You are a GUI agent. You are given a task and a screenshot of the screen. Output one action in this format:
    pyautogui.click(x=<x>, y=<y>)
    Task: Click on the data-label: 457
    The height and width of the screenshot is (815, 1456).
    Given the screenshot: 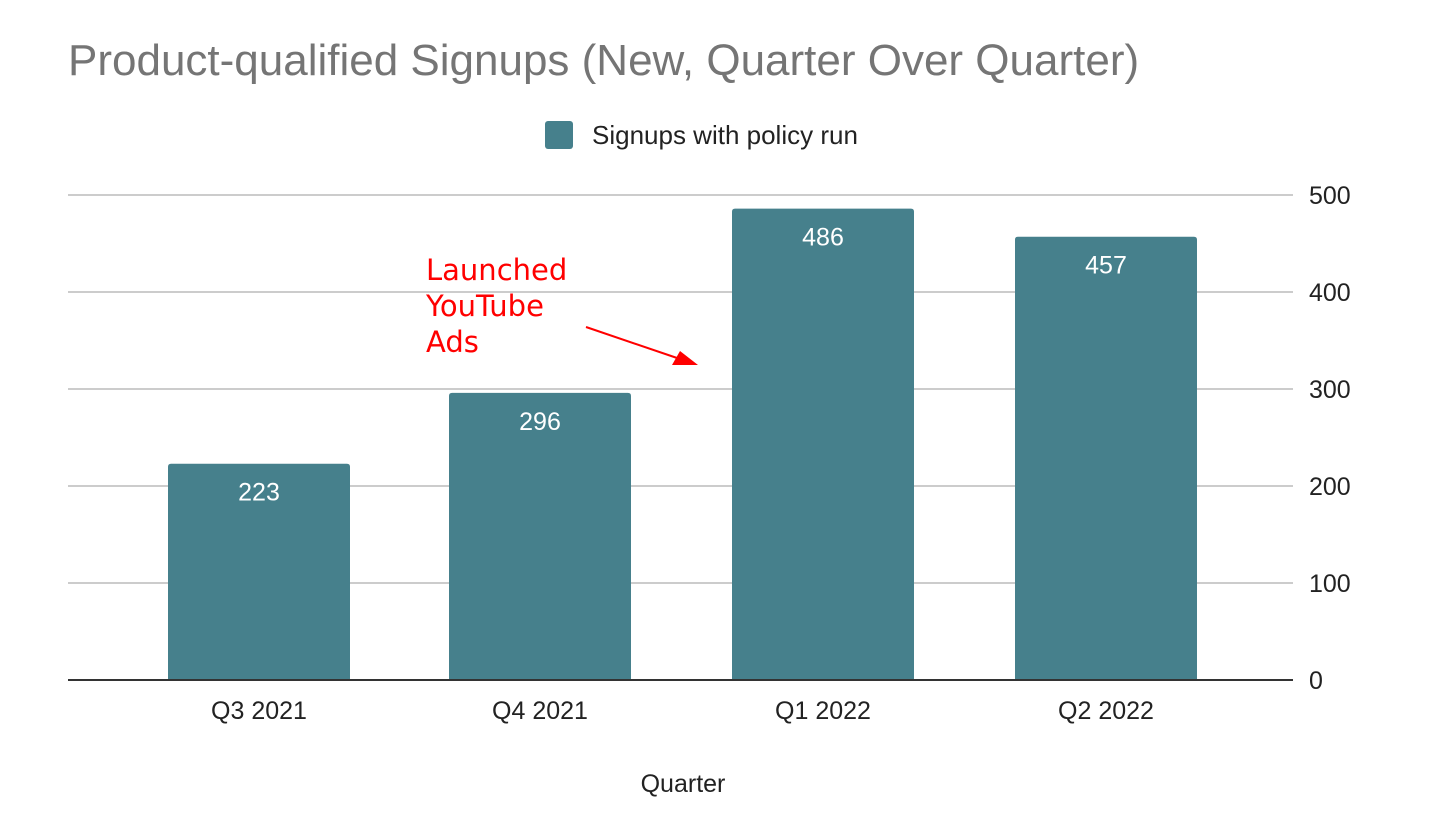 What is the action you would take?
    pyautogui.click(x=1106, y=266)
    